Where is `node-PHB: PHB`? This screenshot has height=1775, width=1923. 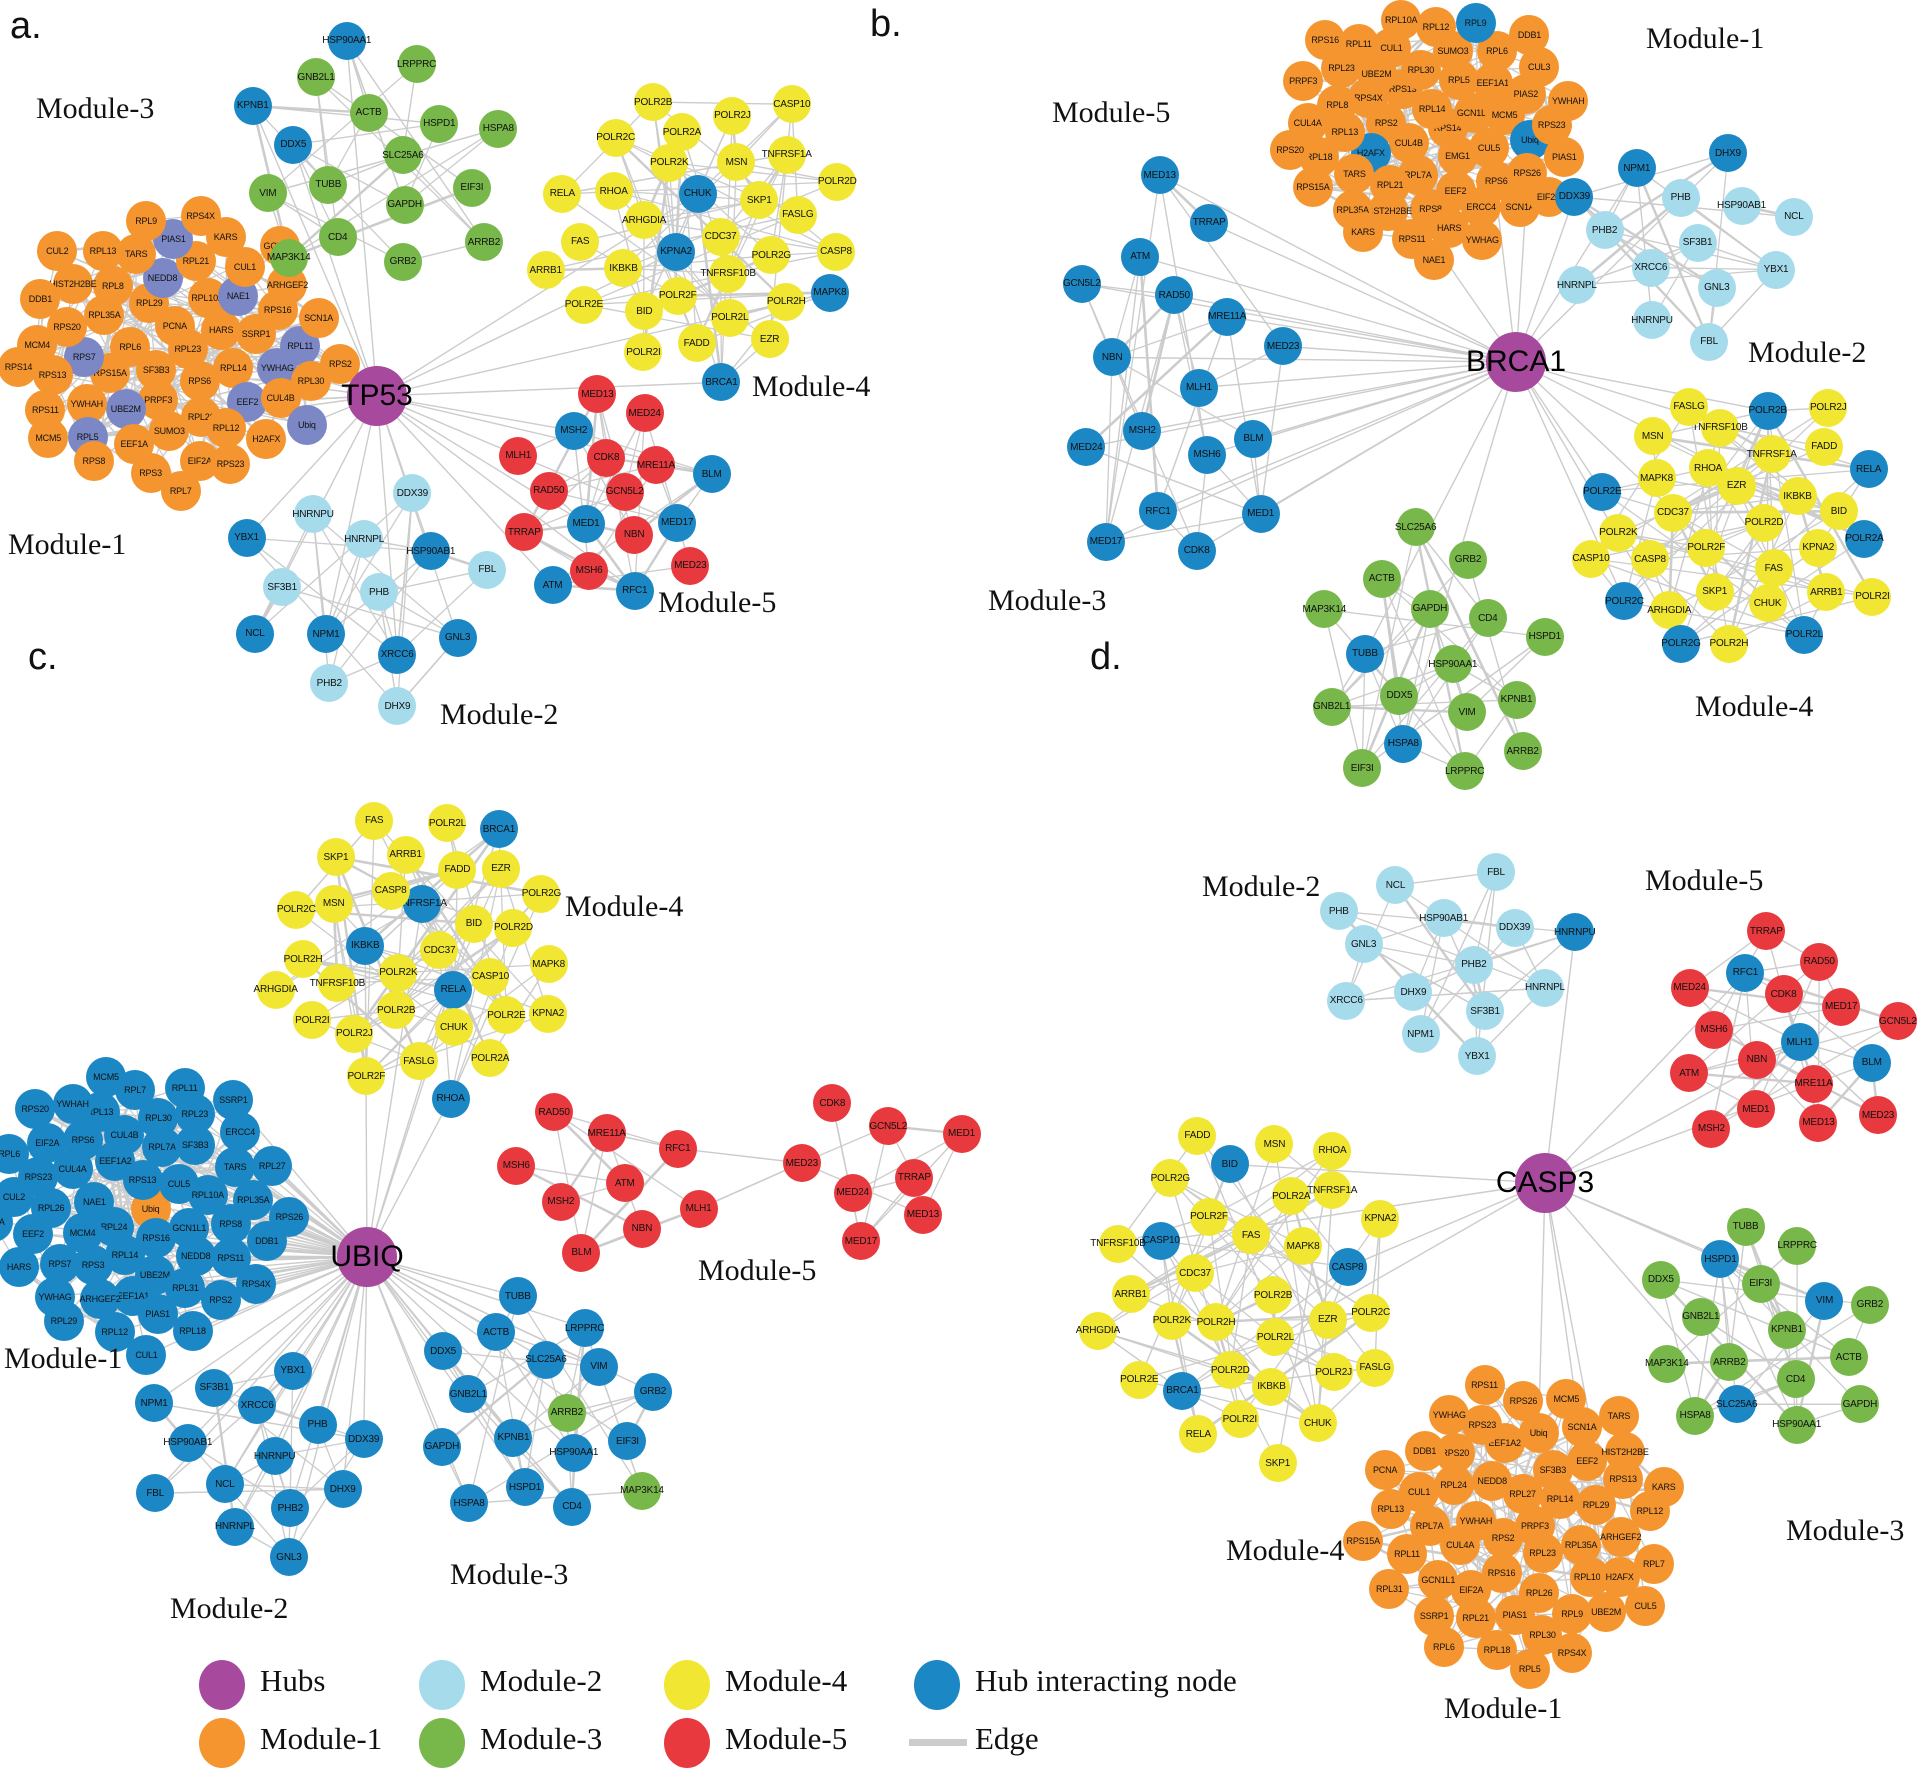 node-PHB: PHB is located at coordinates (1680, 197).